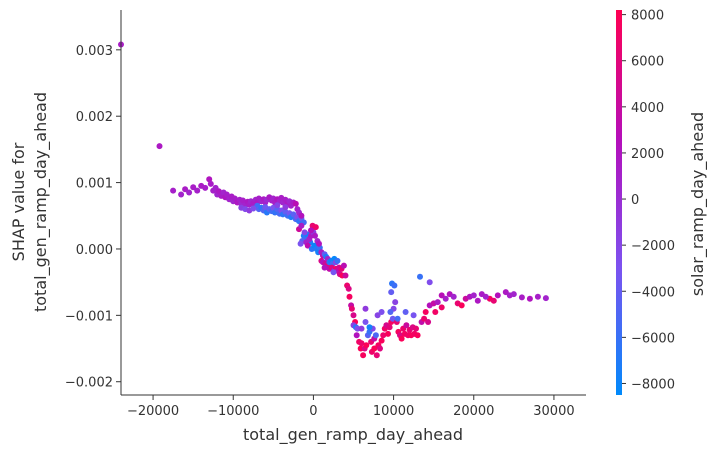  I want to click on y-tick-label: −0.001, so click(89, 316).